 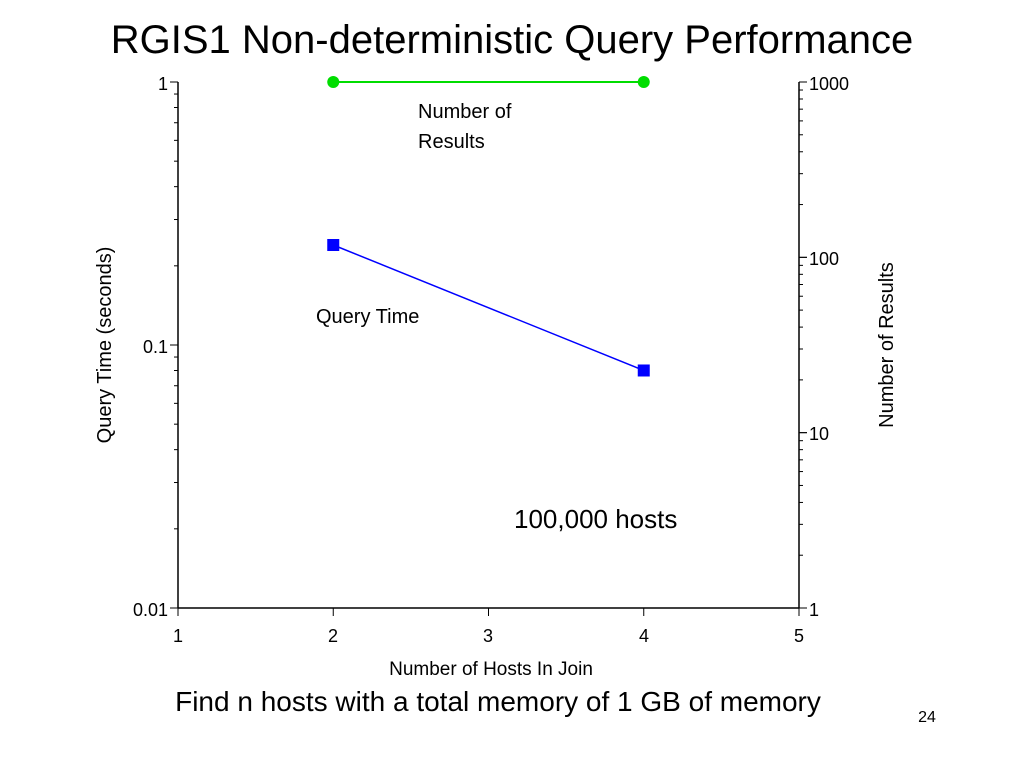 I want to click on x-tick-label-1: 1, so click(x=178, y=636).